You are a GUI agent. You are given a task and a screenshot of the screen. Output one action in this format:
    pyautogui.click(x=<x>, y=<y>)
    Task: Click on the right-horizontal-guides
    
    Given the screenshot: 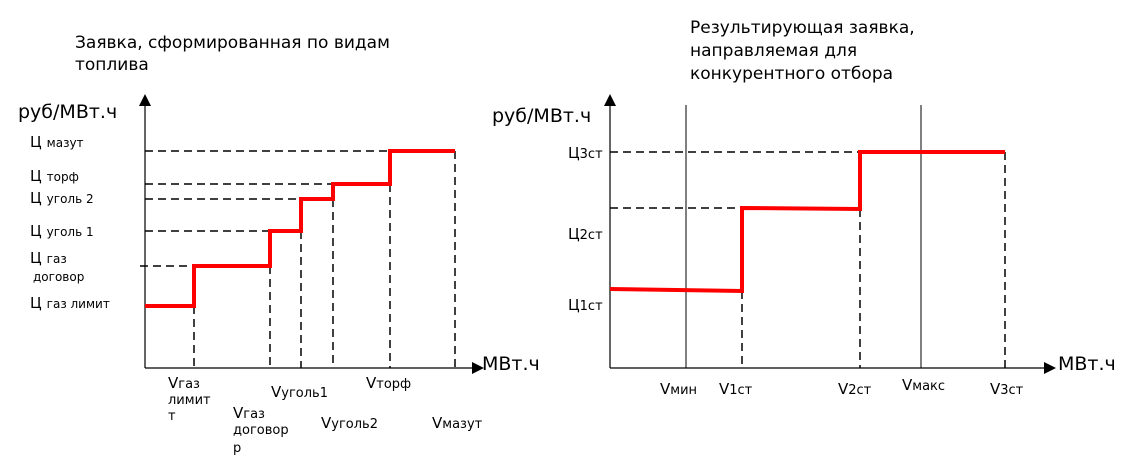 What is the action you would take?
    pyautogui.click(x=735, y=180)
    